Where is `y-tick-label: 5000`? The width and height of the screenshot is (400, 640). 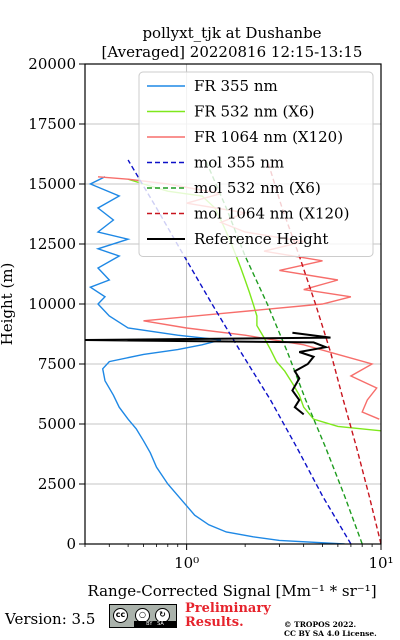 y-tick-label: 5000 is located at coordinates (57, 424).